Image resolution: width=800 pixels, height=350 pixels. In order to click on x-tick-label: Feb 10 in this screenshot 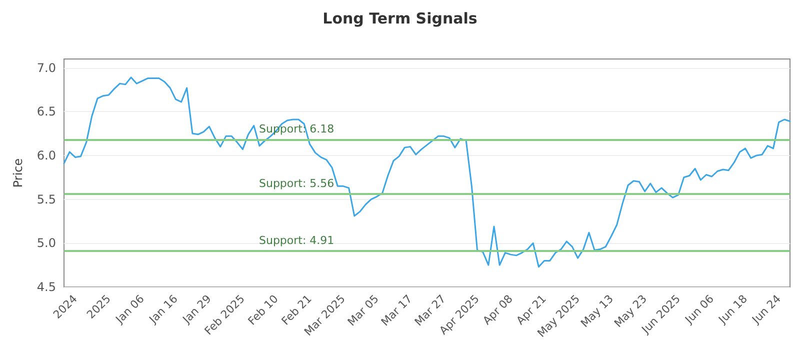, I will do `click(263, 310)`.